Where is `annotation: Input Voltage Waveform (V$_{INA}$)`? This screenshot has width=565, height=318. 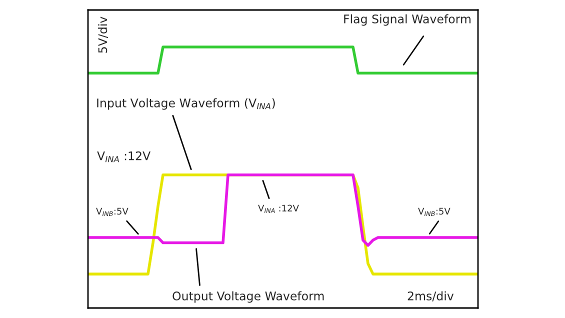
annotation: Input Voltage Waveform (V$_{INA}$) is located at coordinates (186, 104).